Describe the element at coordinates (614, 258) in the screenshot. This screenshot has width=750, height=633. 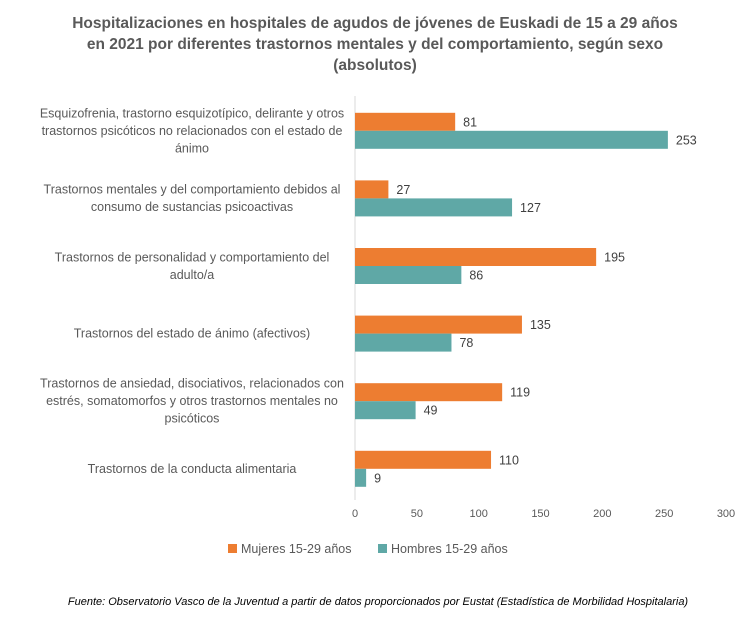
I see `data-label: 195` at that location.